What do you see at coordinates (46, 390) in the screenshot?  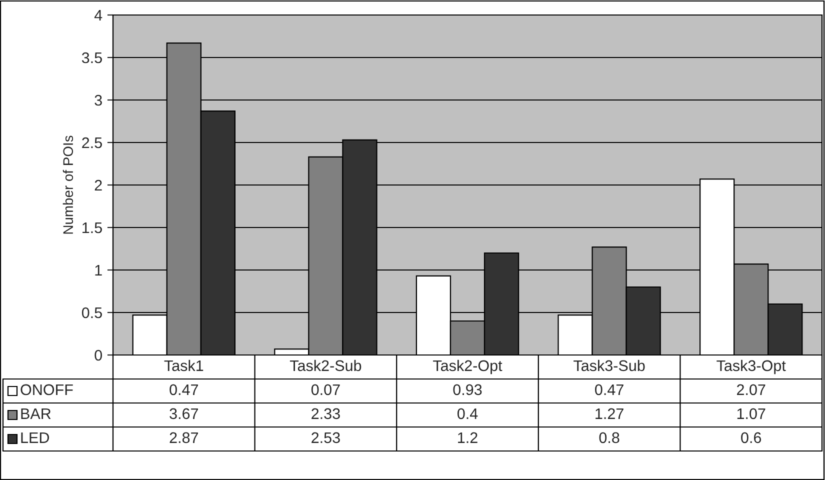 I see `legend-label: ONOFF` at bounding box center [46, 390].